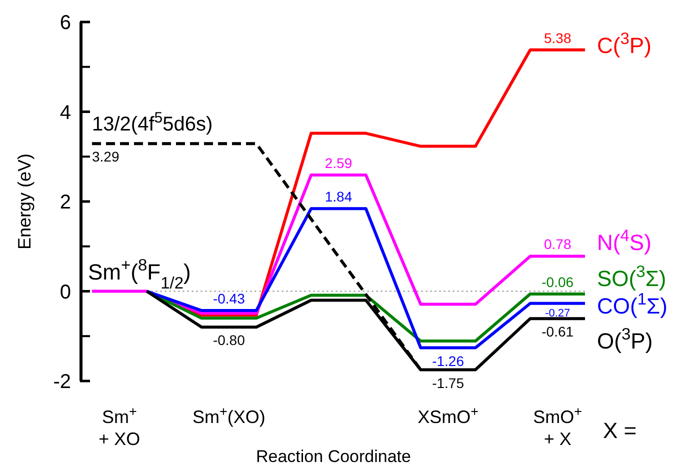  Describe the element at coordinates (65, 292) in the screenshot. I see `y-tick-label: 0` at that location.